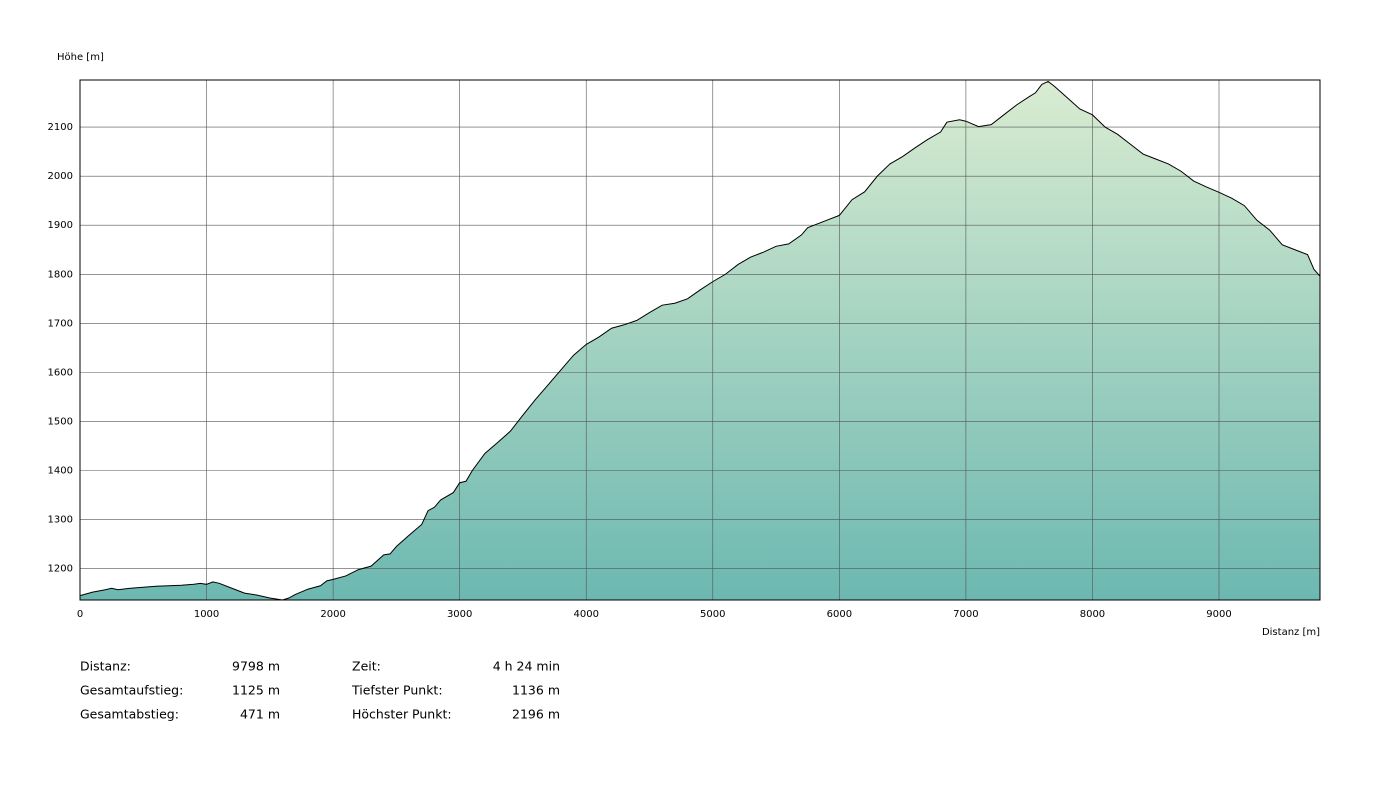 This screenshot has height=804, width=1400. I want to click on y-tick-label: 1900, so click(60, 225).